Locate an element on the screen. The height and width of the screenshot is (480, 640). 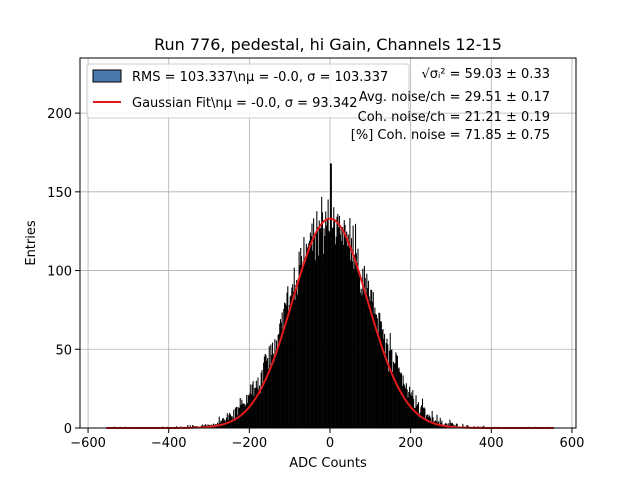
legend-histogram-patch is located at coordinates (107, 76).